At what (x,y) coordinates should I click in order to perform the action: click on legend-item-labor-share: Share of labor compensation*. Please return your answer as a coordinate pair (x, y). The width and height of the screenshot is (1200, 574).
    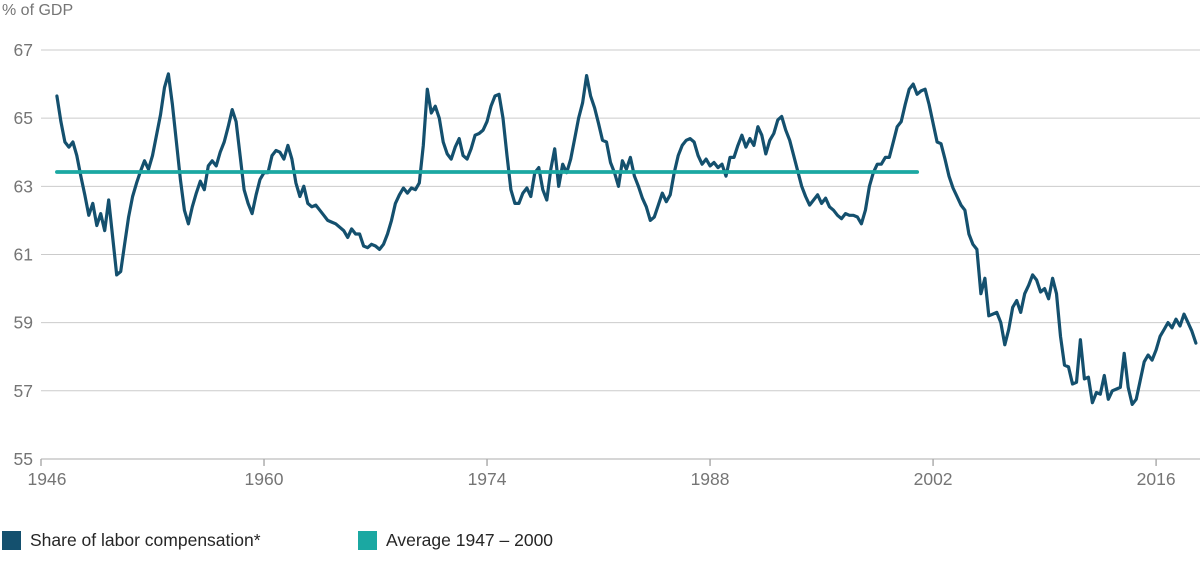
    Looking at the image, I should click on (131, 540).